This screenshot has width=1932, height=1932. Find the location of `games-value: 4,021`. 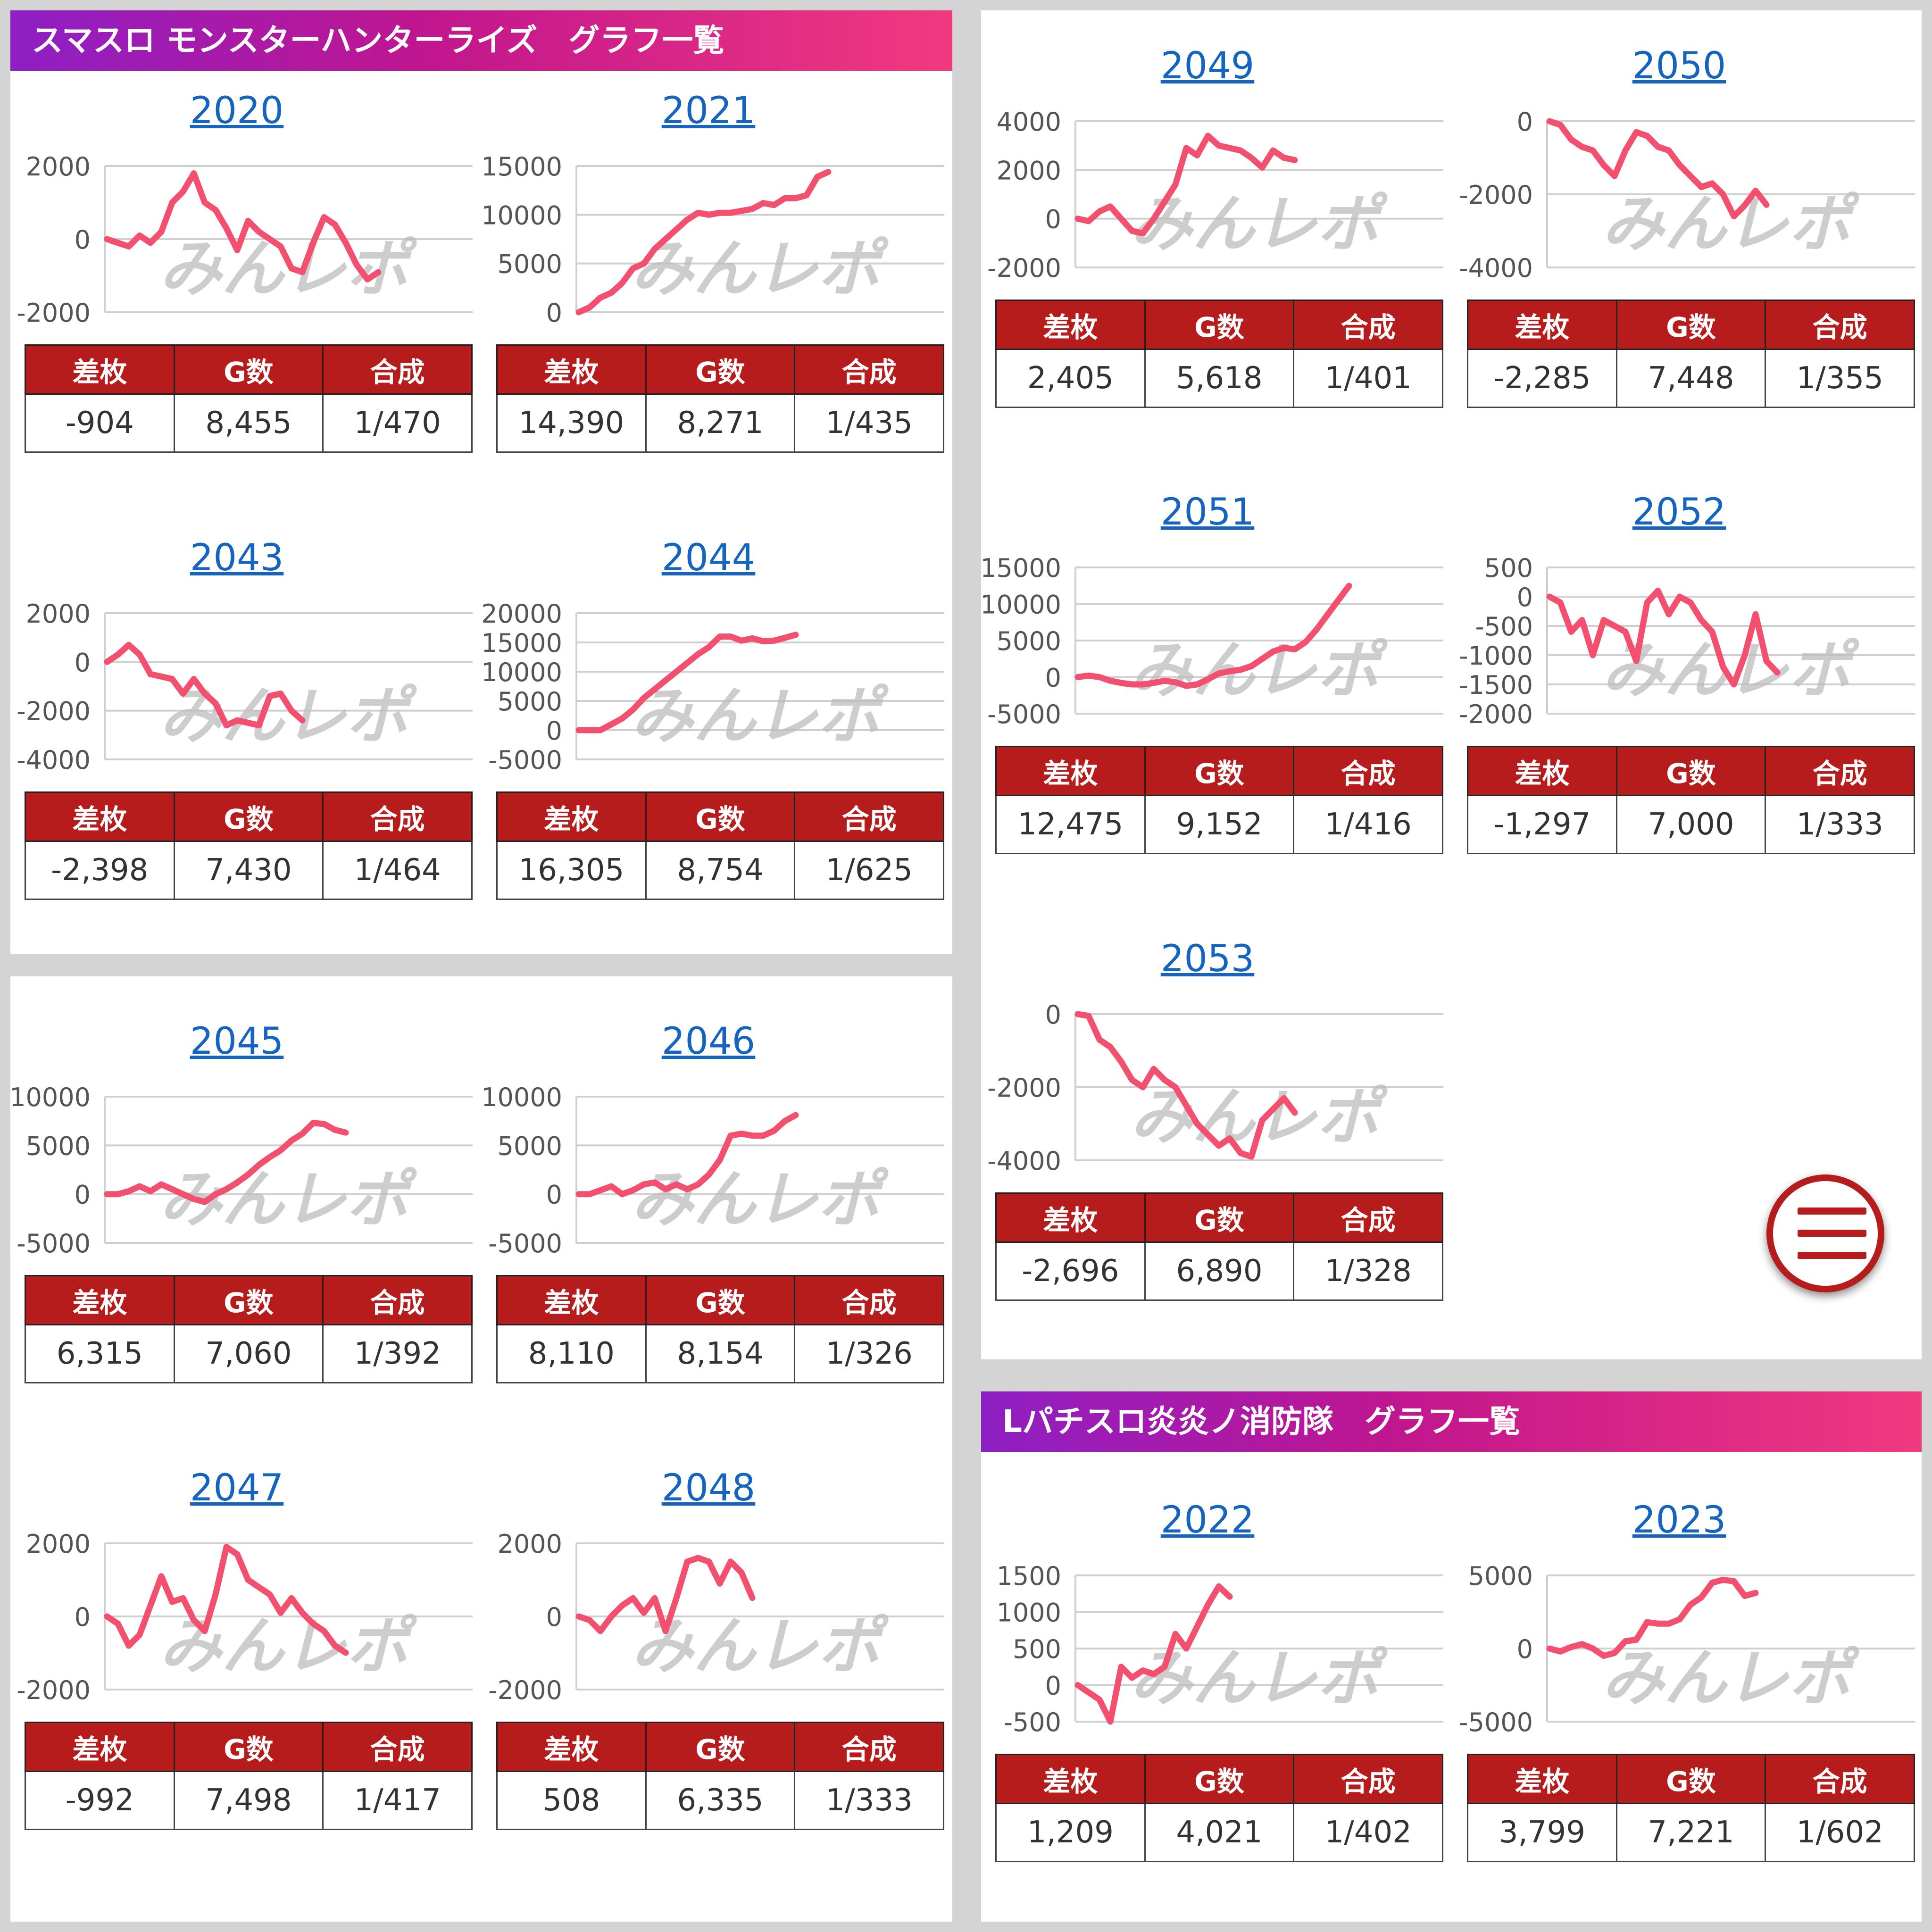

games-value: 4,021 is located at coordinates (1219, 1833).